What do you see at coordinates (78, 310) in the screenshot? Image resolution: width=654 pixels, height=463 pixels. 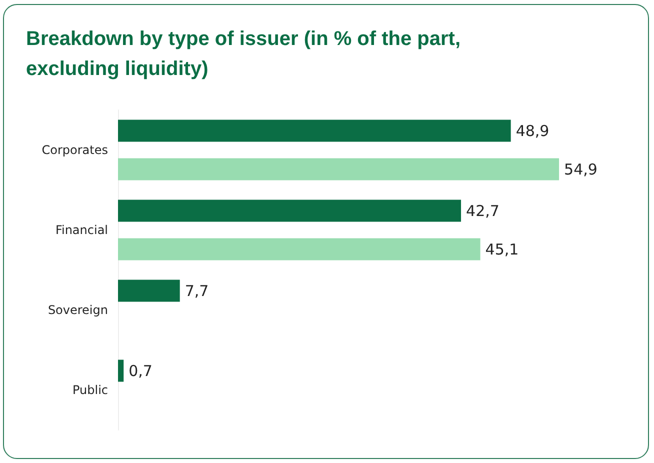 I see `y-tick-label: Sovereign` at bounding box center [78, 310].